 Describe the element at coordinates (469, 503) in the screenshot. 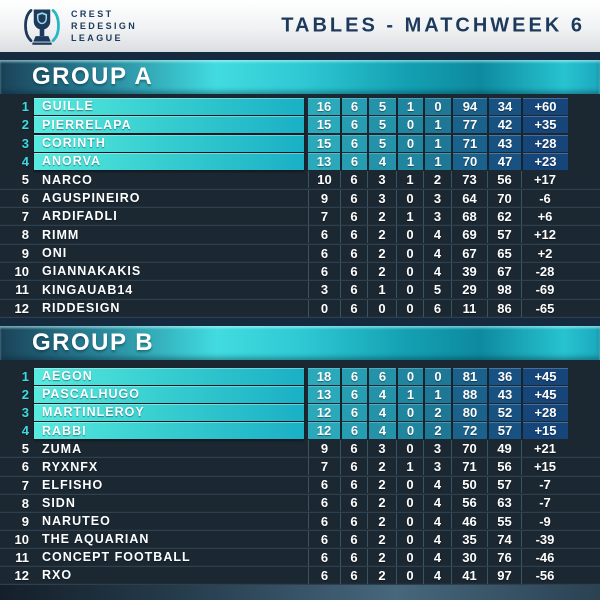

I see `stat-goals-for: 56` at that location.